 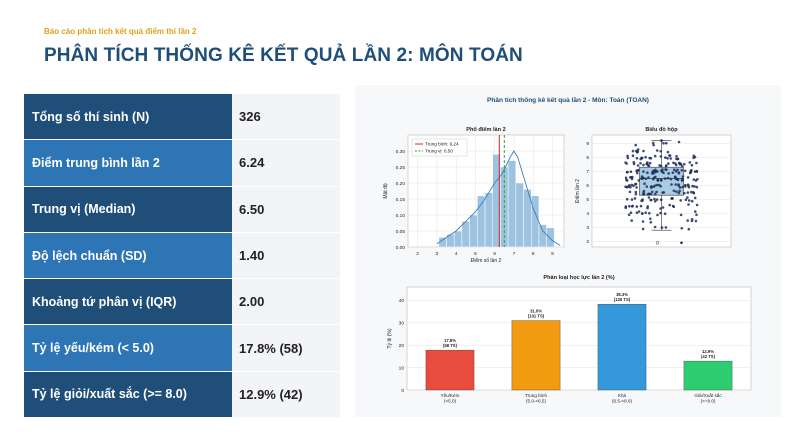 What do you see at coordinates (182, 117) in the screenshot?
I see `stat-row-total: Tổng số thí sinh (N) 326` at bounding box center [182, 117].